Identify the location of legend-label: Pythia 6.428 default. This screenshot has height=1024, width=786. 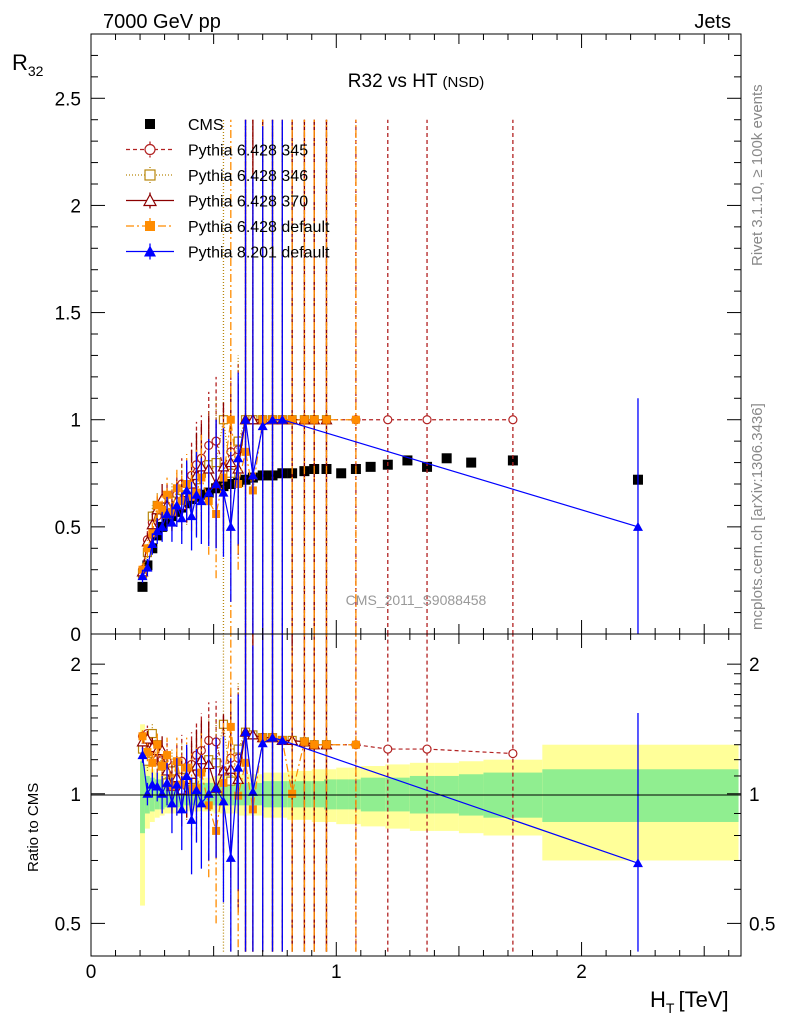
(259, 227).